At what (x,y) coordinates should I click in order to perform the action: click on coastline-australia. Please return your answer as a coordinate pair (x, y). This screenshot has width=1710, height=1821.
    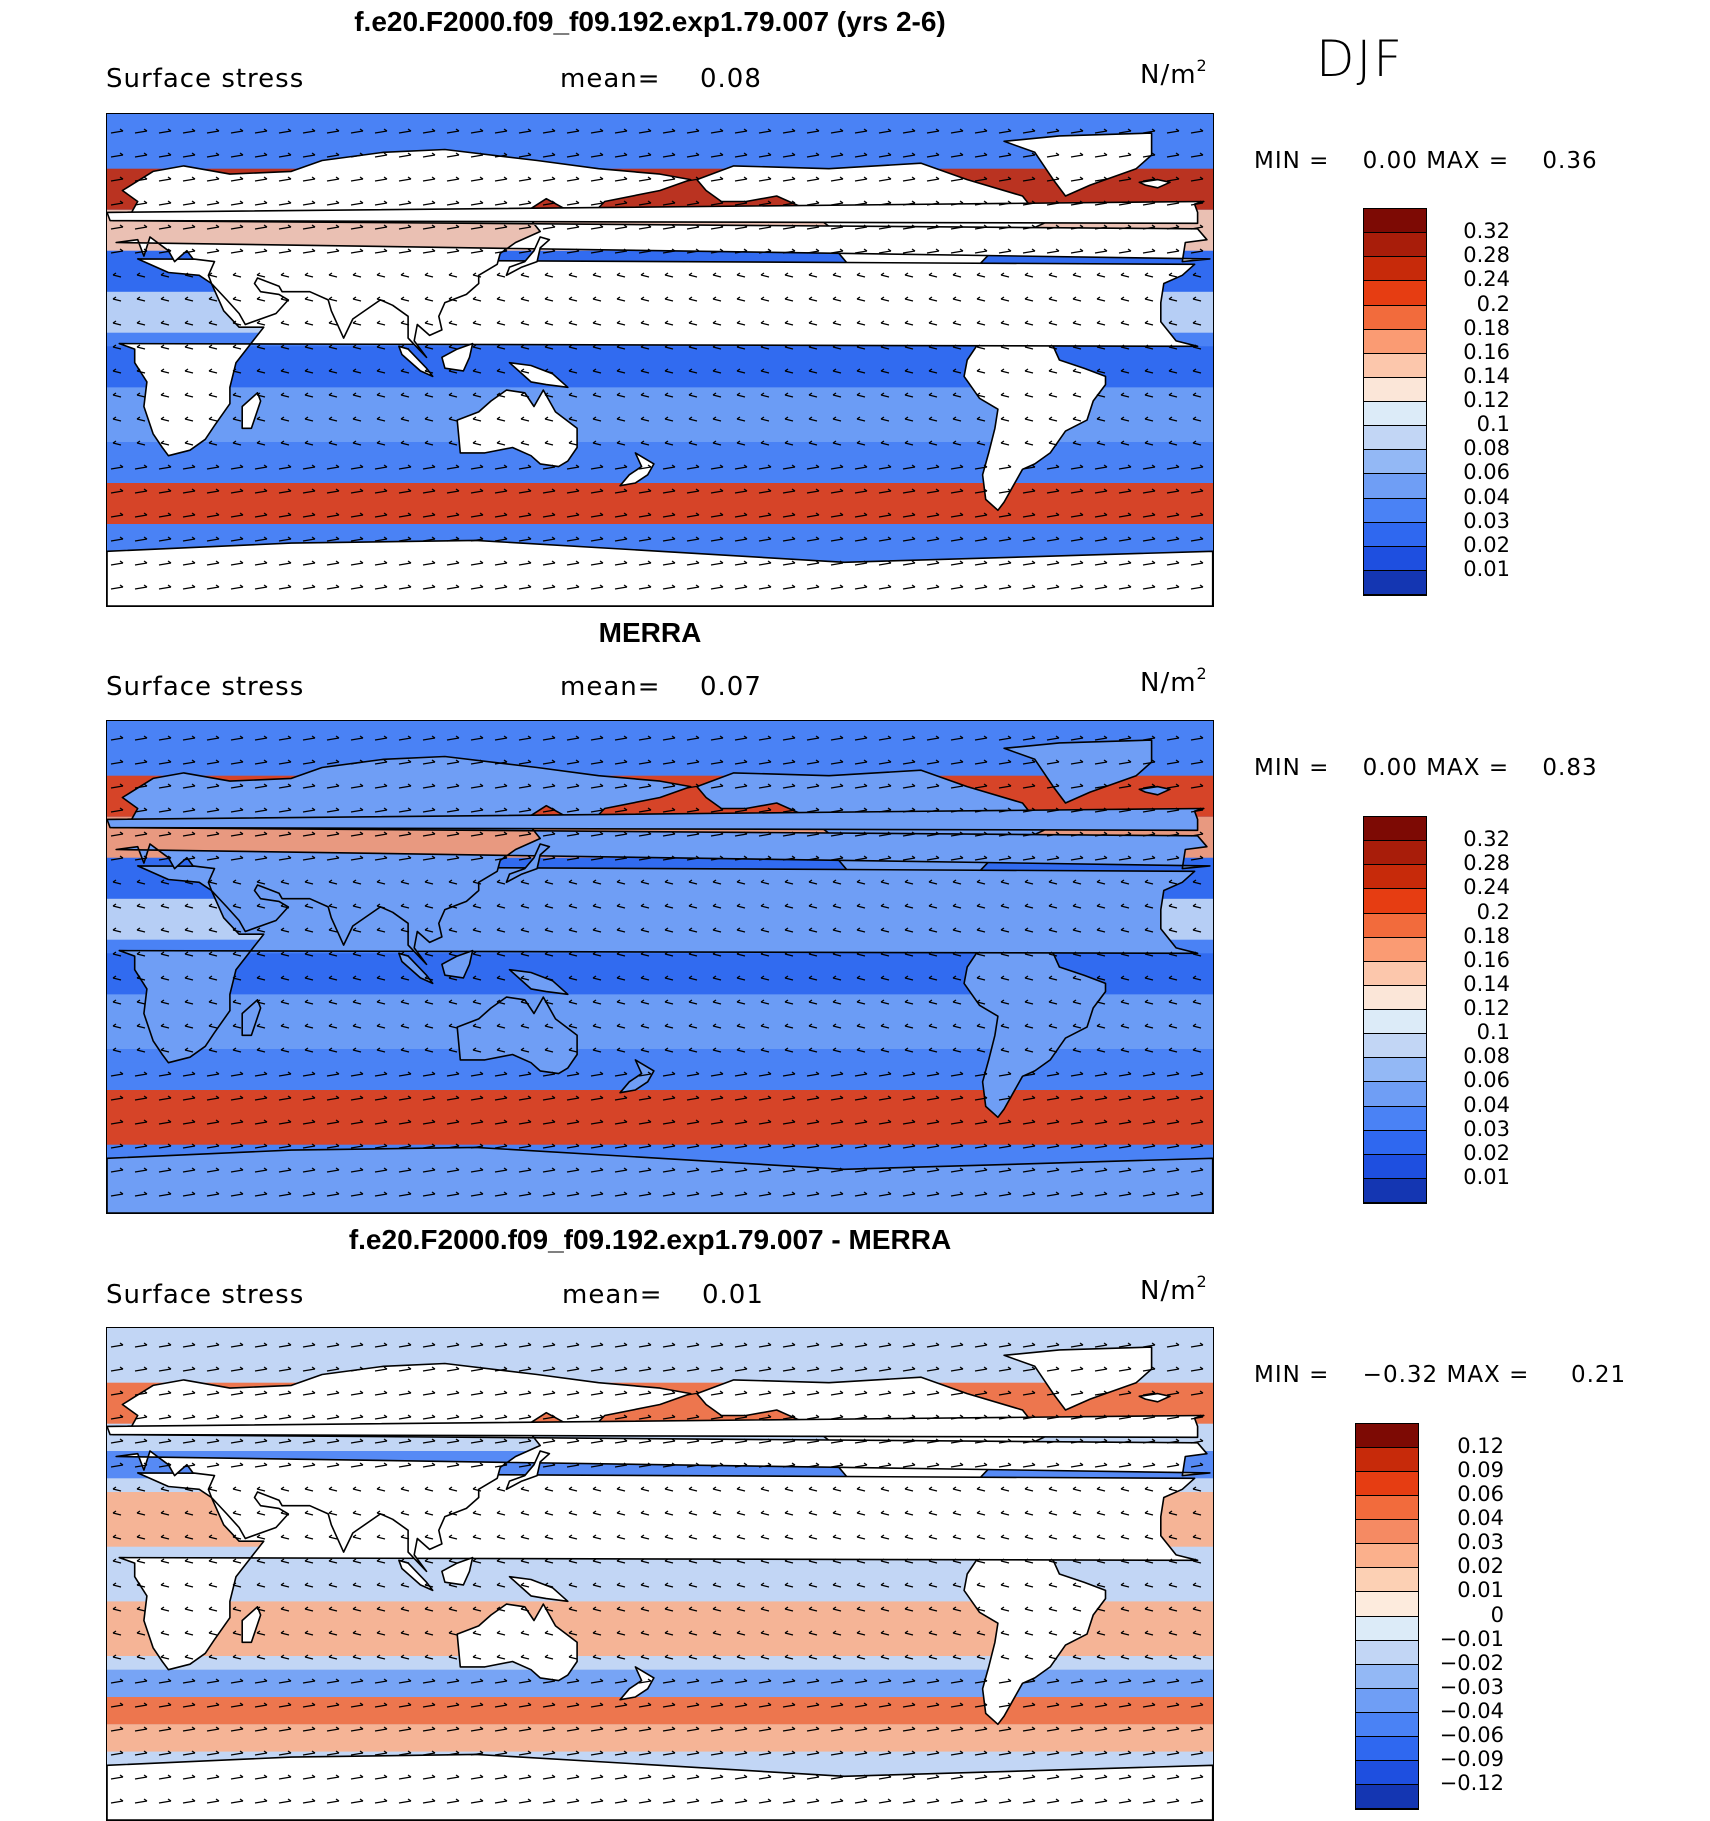
    Looking at the image, I should click on (517, 1642).